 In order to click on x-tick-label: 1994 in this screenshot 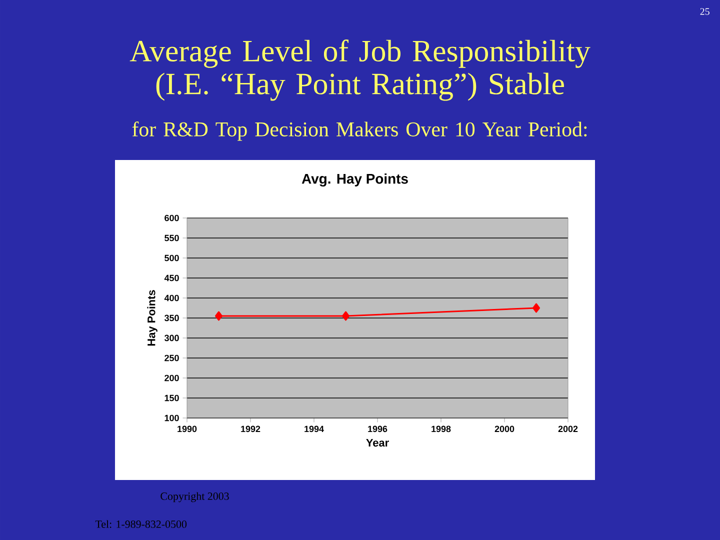, I will do `click(314, 429)`.